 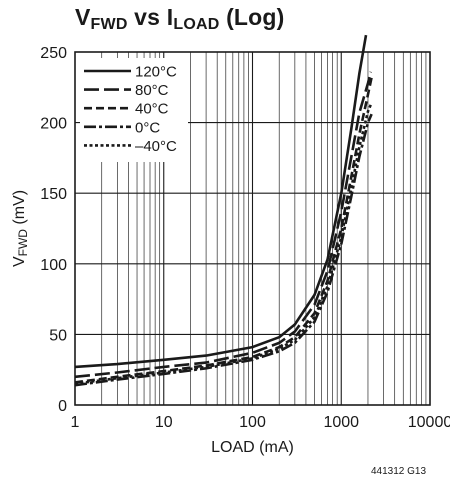 What do you see at coordinates (53, 53) in the screenshot?
I see `y-tick-label: 250` at bounding box center [53, 53].